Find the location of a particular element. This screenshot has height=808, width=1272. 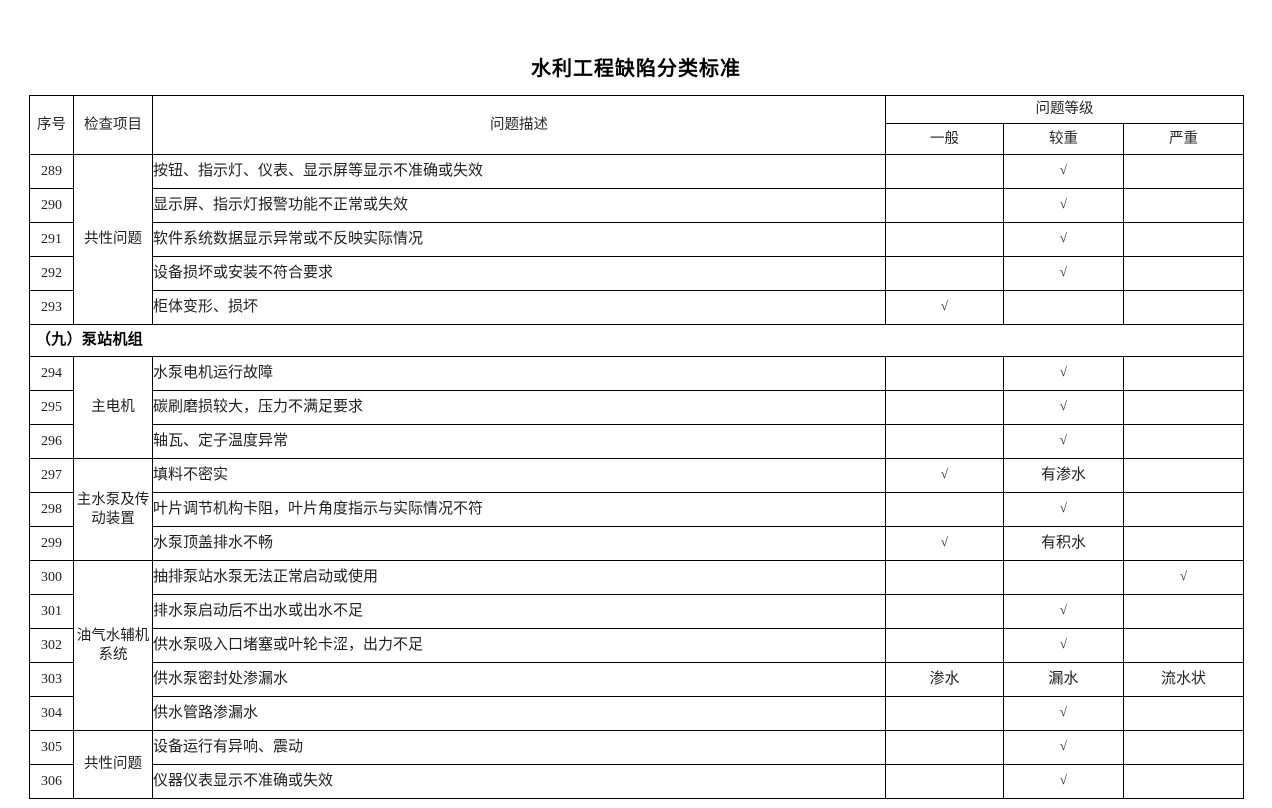

table-row: 301 排水泵启动后不出水或出水不足 √ is located at coordinates (637, 611).